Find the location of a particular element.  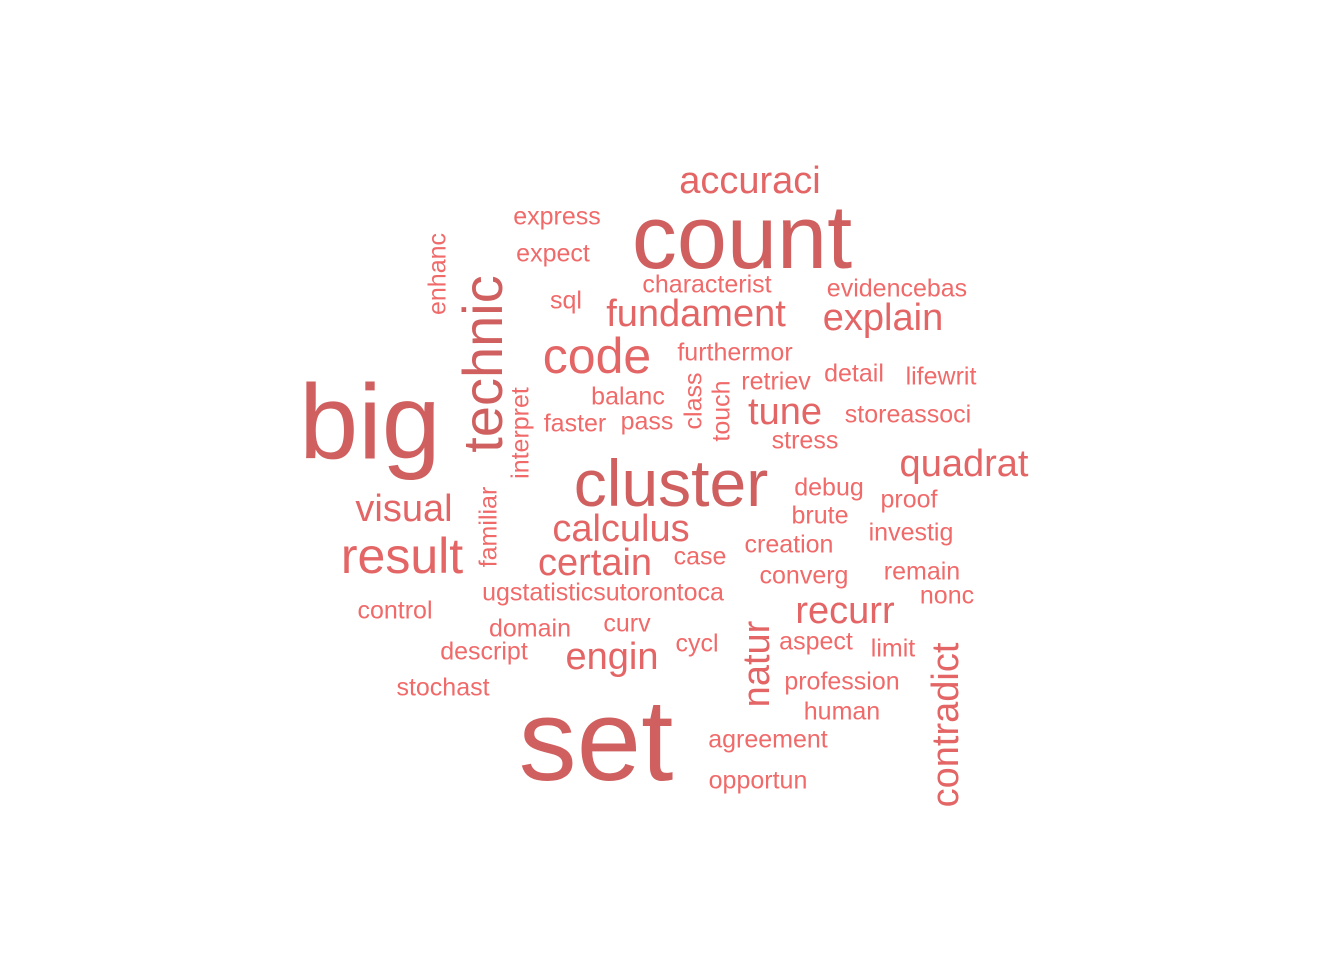

word-balanc: balanc is located at coordinates (628, 396).